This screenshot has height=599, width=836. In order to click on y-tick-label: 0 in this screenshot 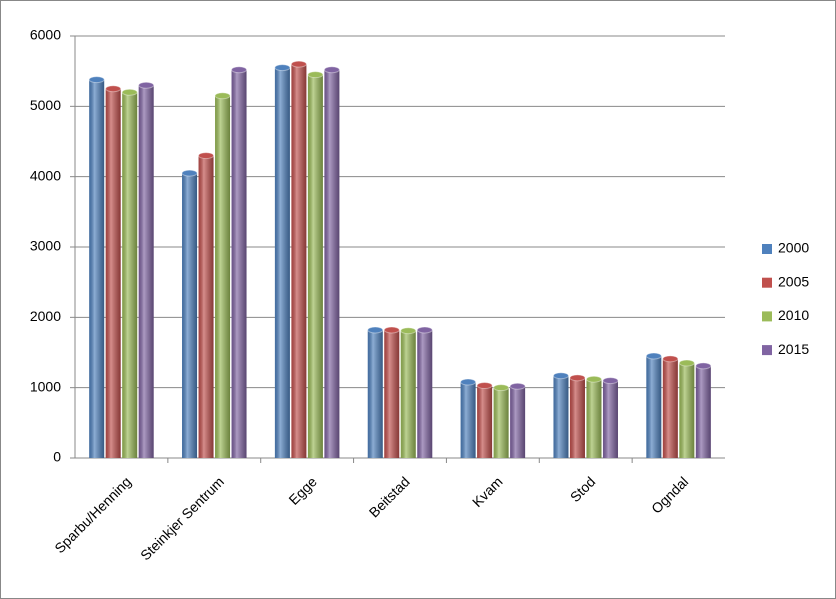, I will do `click(57, 457)`.